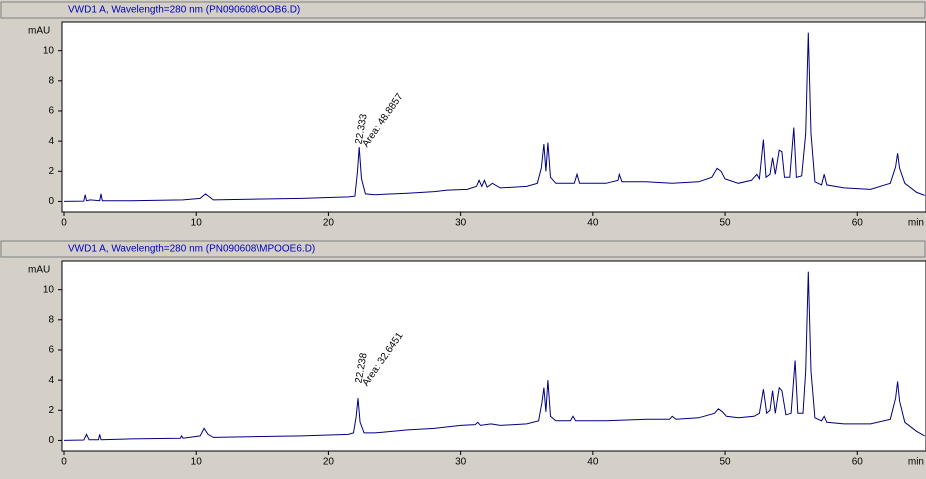 Image resolution: width=926 pixels, height=479 pixels. What do you see at coordinates (362, 368) in the screenshot?
I see `peak-time-label: 22.238` at bounding box center [362, 368].